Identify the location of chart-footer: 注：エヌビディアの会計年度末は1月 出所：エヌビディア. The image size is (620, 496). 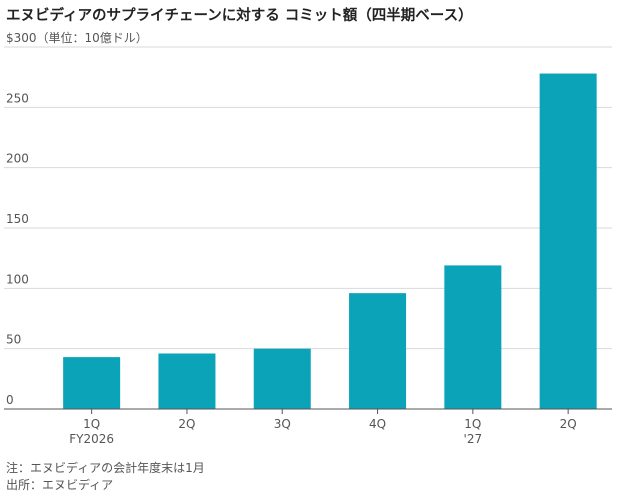
(105, 477).